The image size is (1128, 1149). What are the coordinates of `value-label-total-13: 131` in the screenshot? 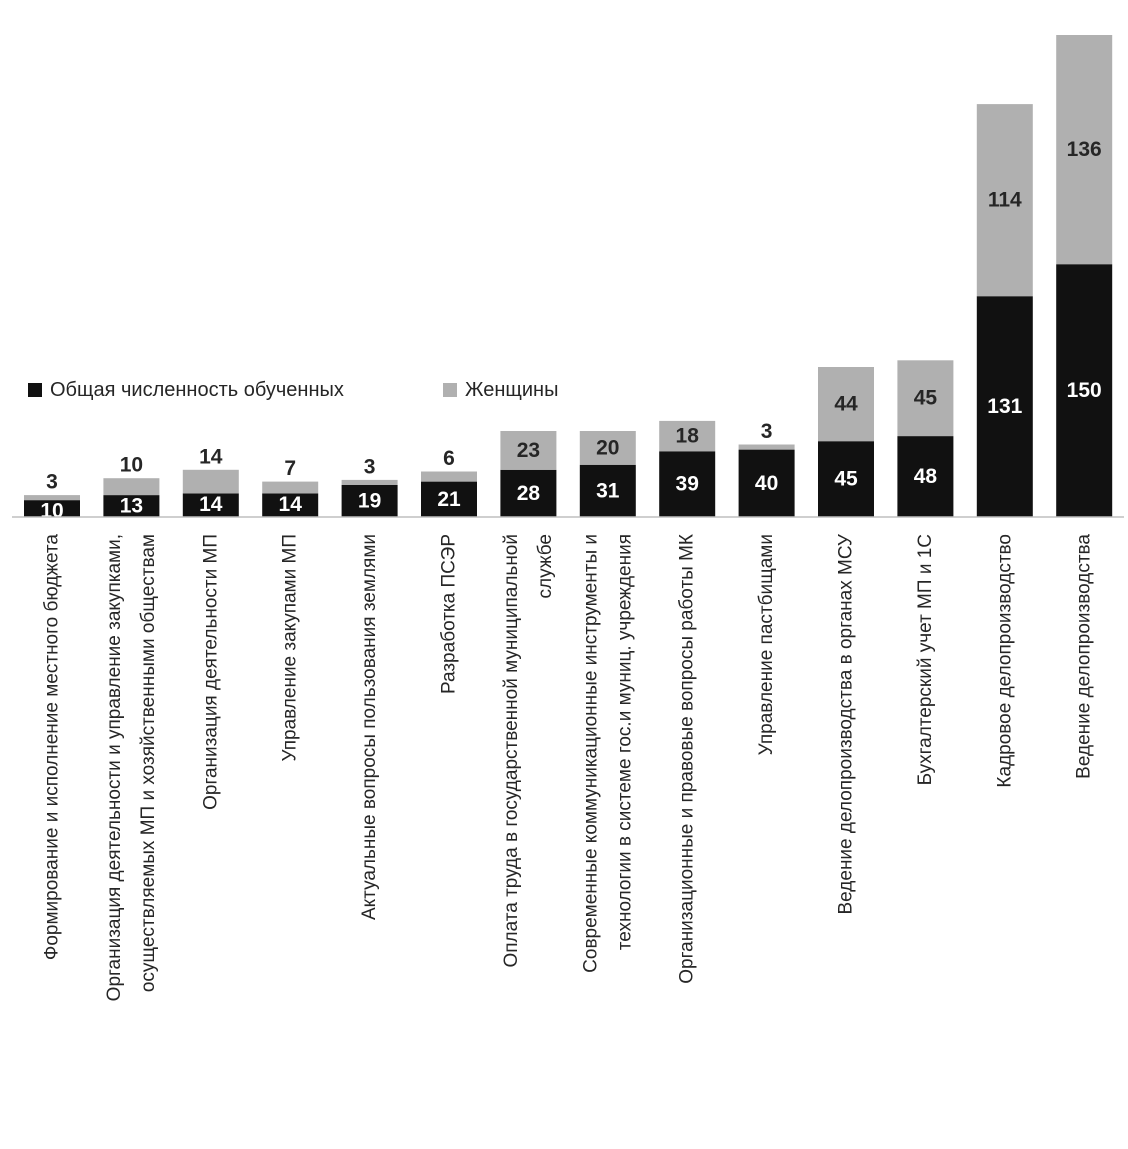 It's located at (1004, 406).